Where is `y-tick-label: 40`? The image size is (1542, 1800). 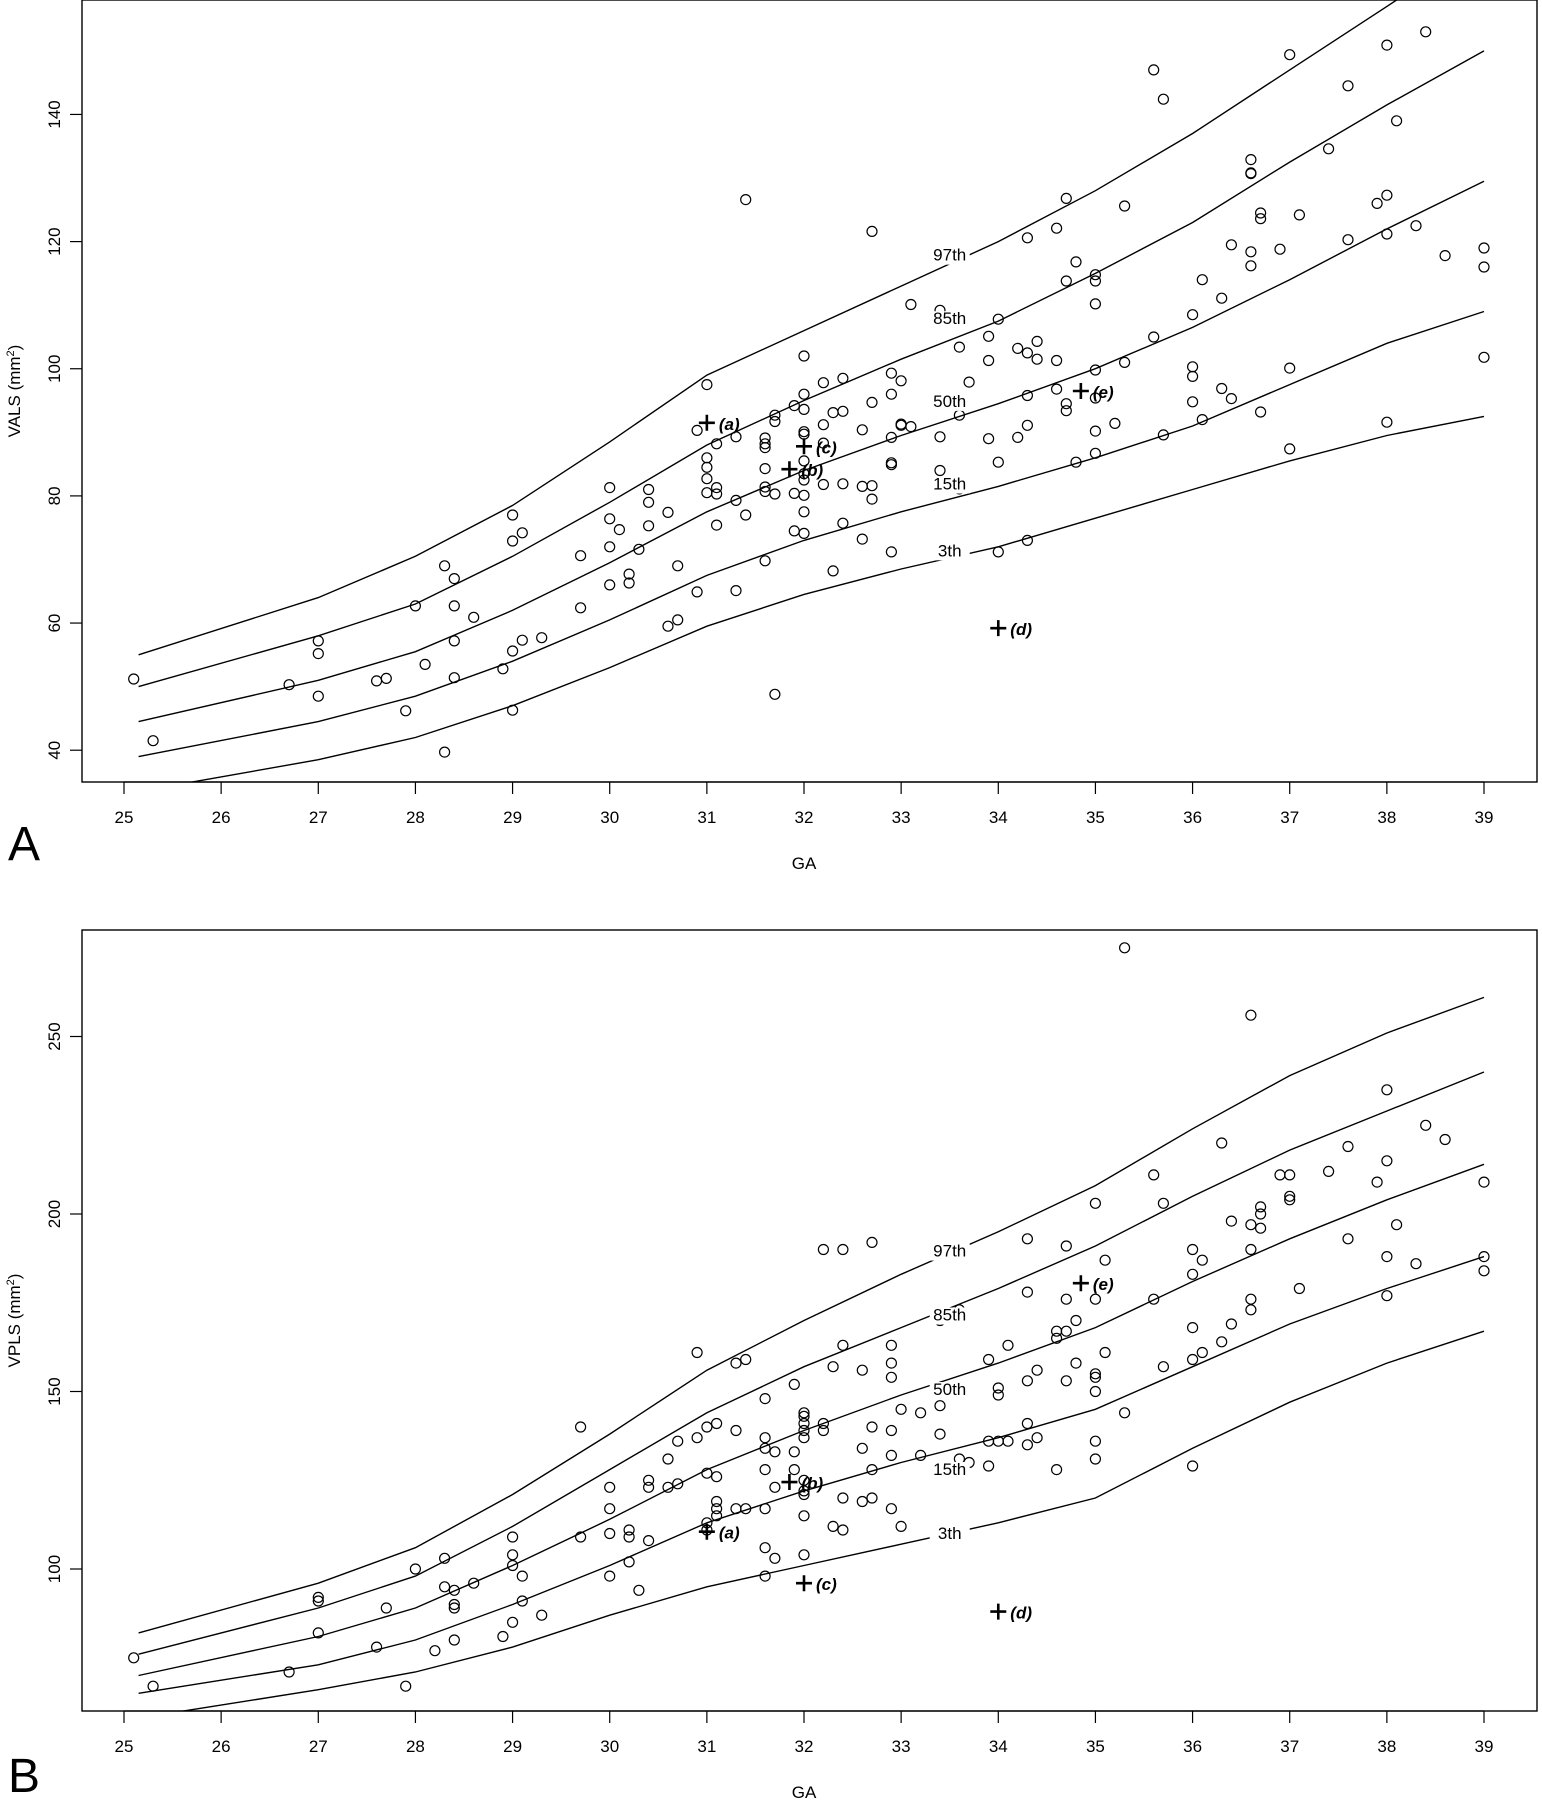
y-tick-label: 40 is located at coordinates (54, 750).